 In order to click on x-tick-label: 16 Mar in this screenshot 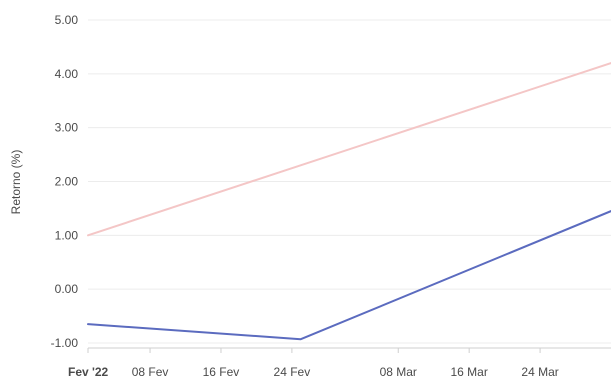, I will do `click(468, 372)`.